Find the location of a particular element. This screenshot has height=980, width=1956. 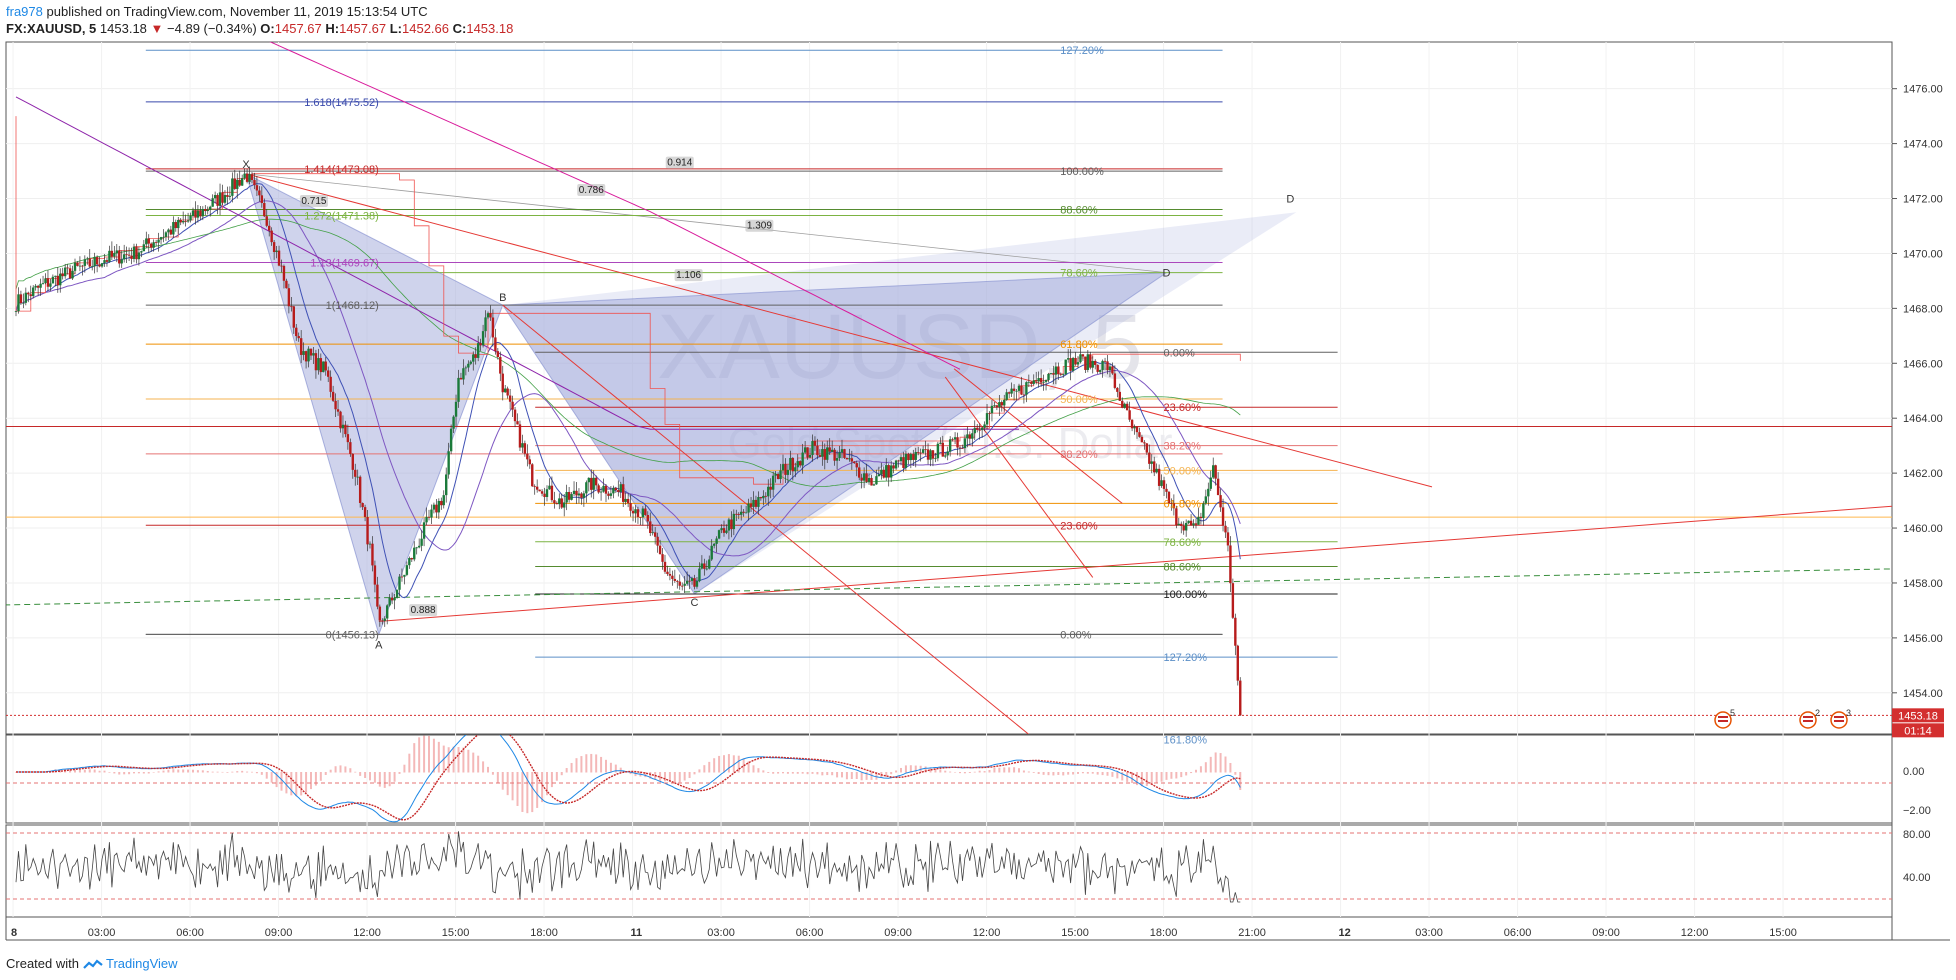

ratio-label: 1.309 is located at coordinates (759, 226).